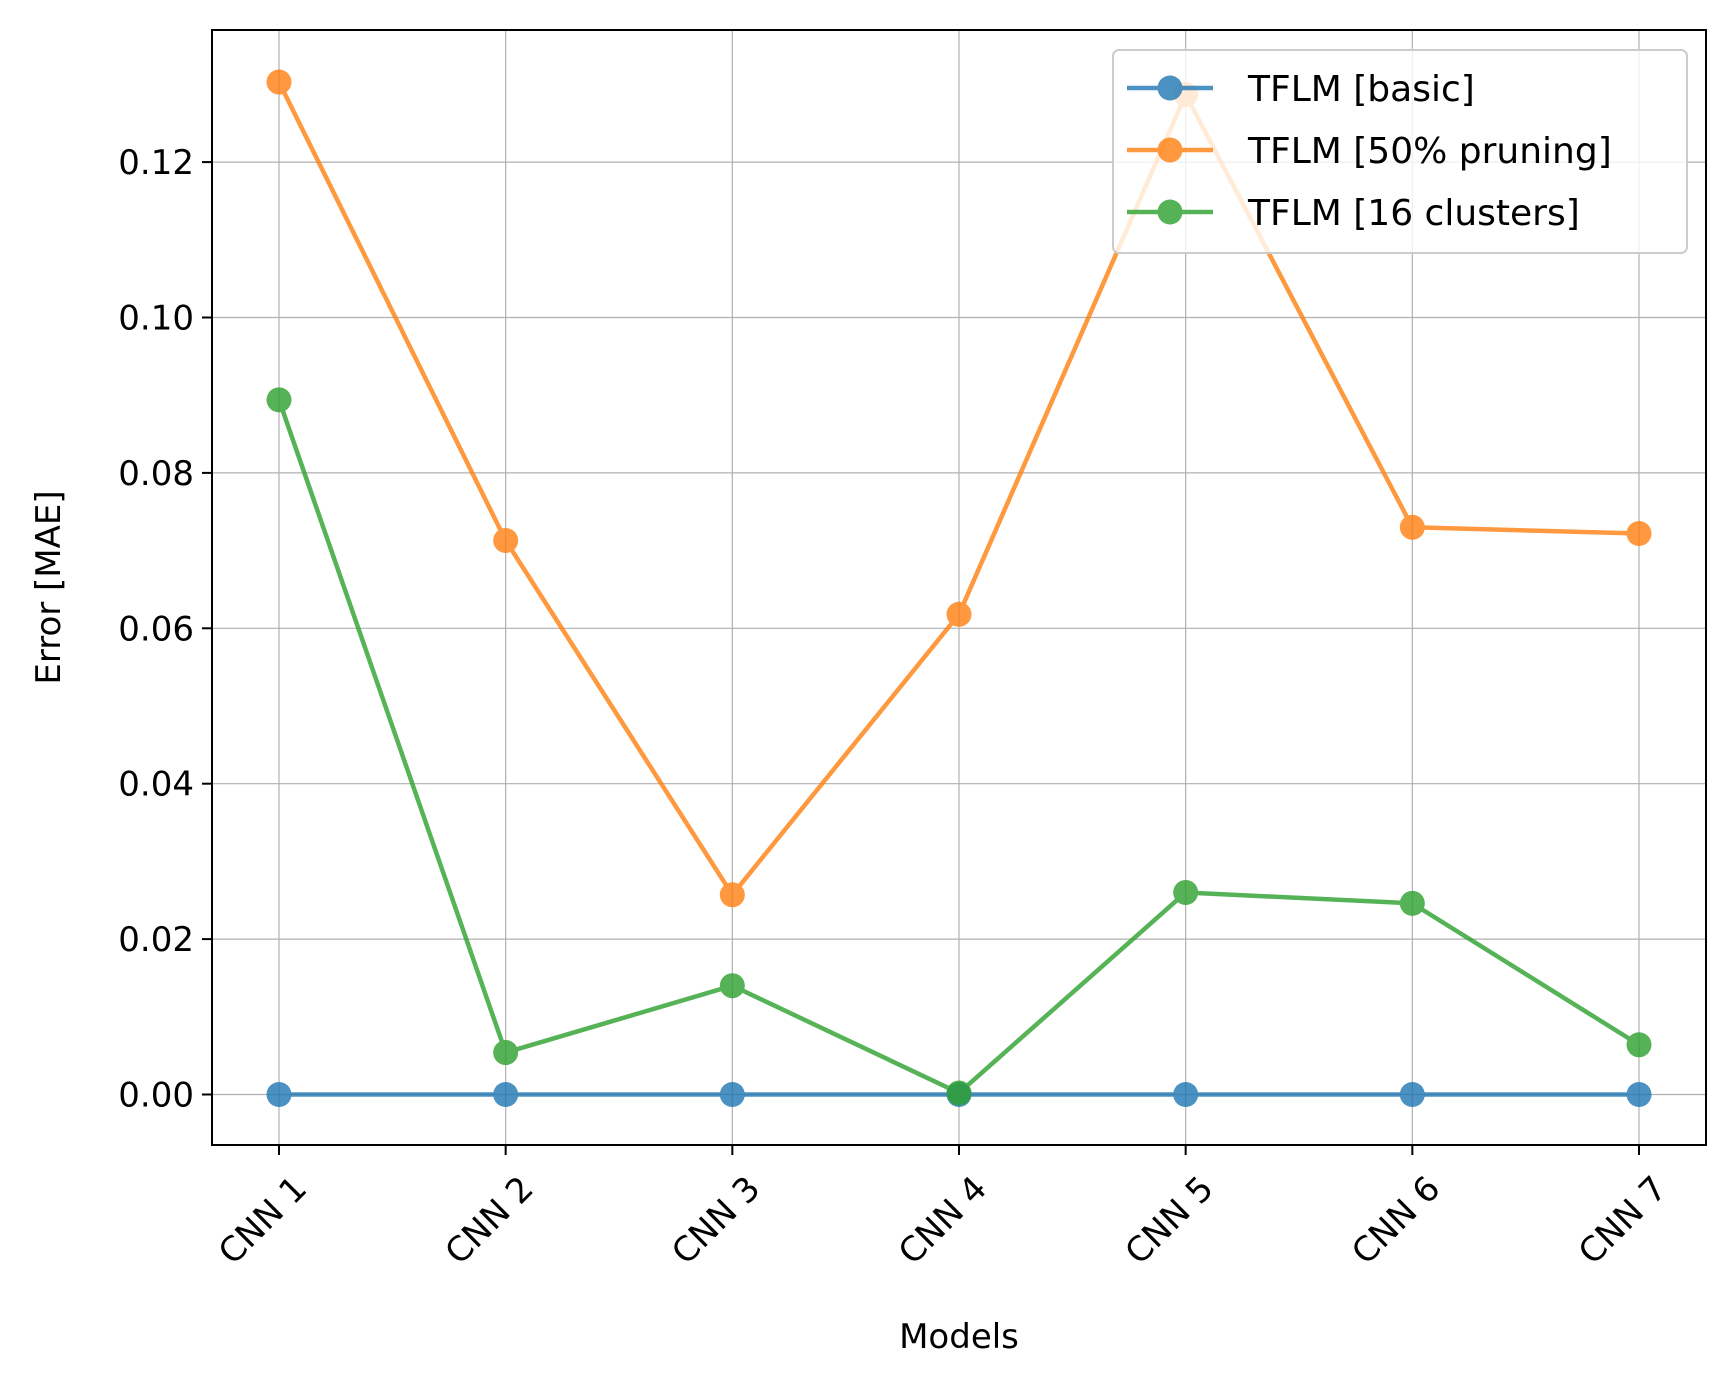 Image resolution: width=1728 pixels, height=1379 pixels. What do you see at coordinates (156, 785) in the screenshot?
I see `y-tick-label: 0.04` at bounding box center [156, 785].